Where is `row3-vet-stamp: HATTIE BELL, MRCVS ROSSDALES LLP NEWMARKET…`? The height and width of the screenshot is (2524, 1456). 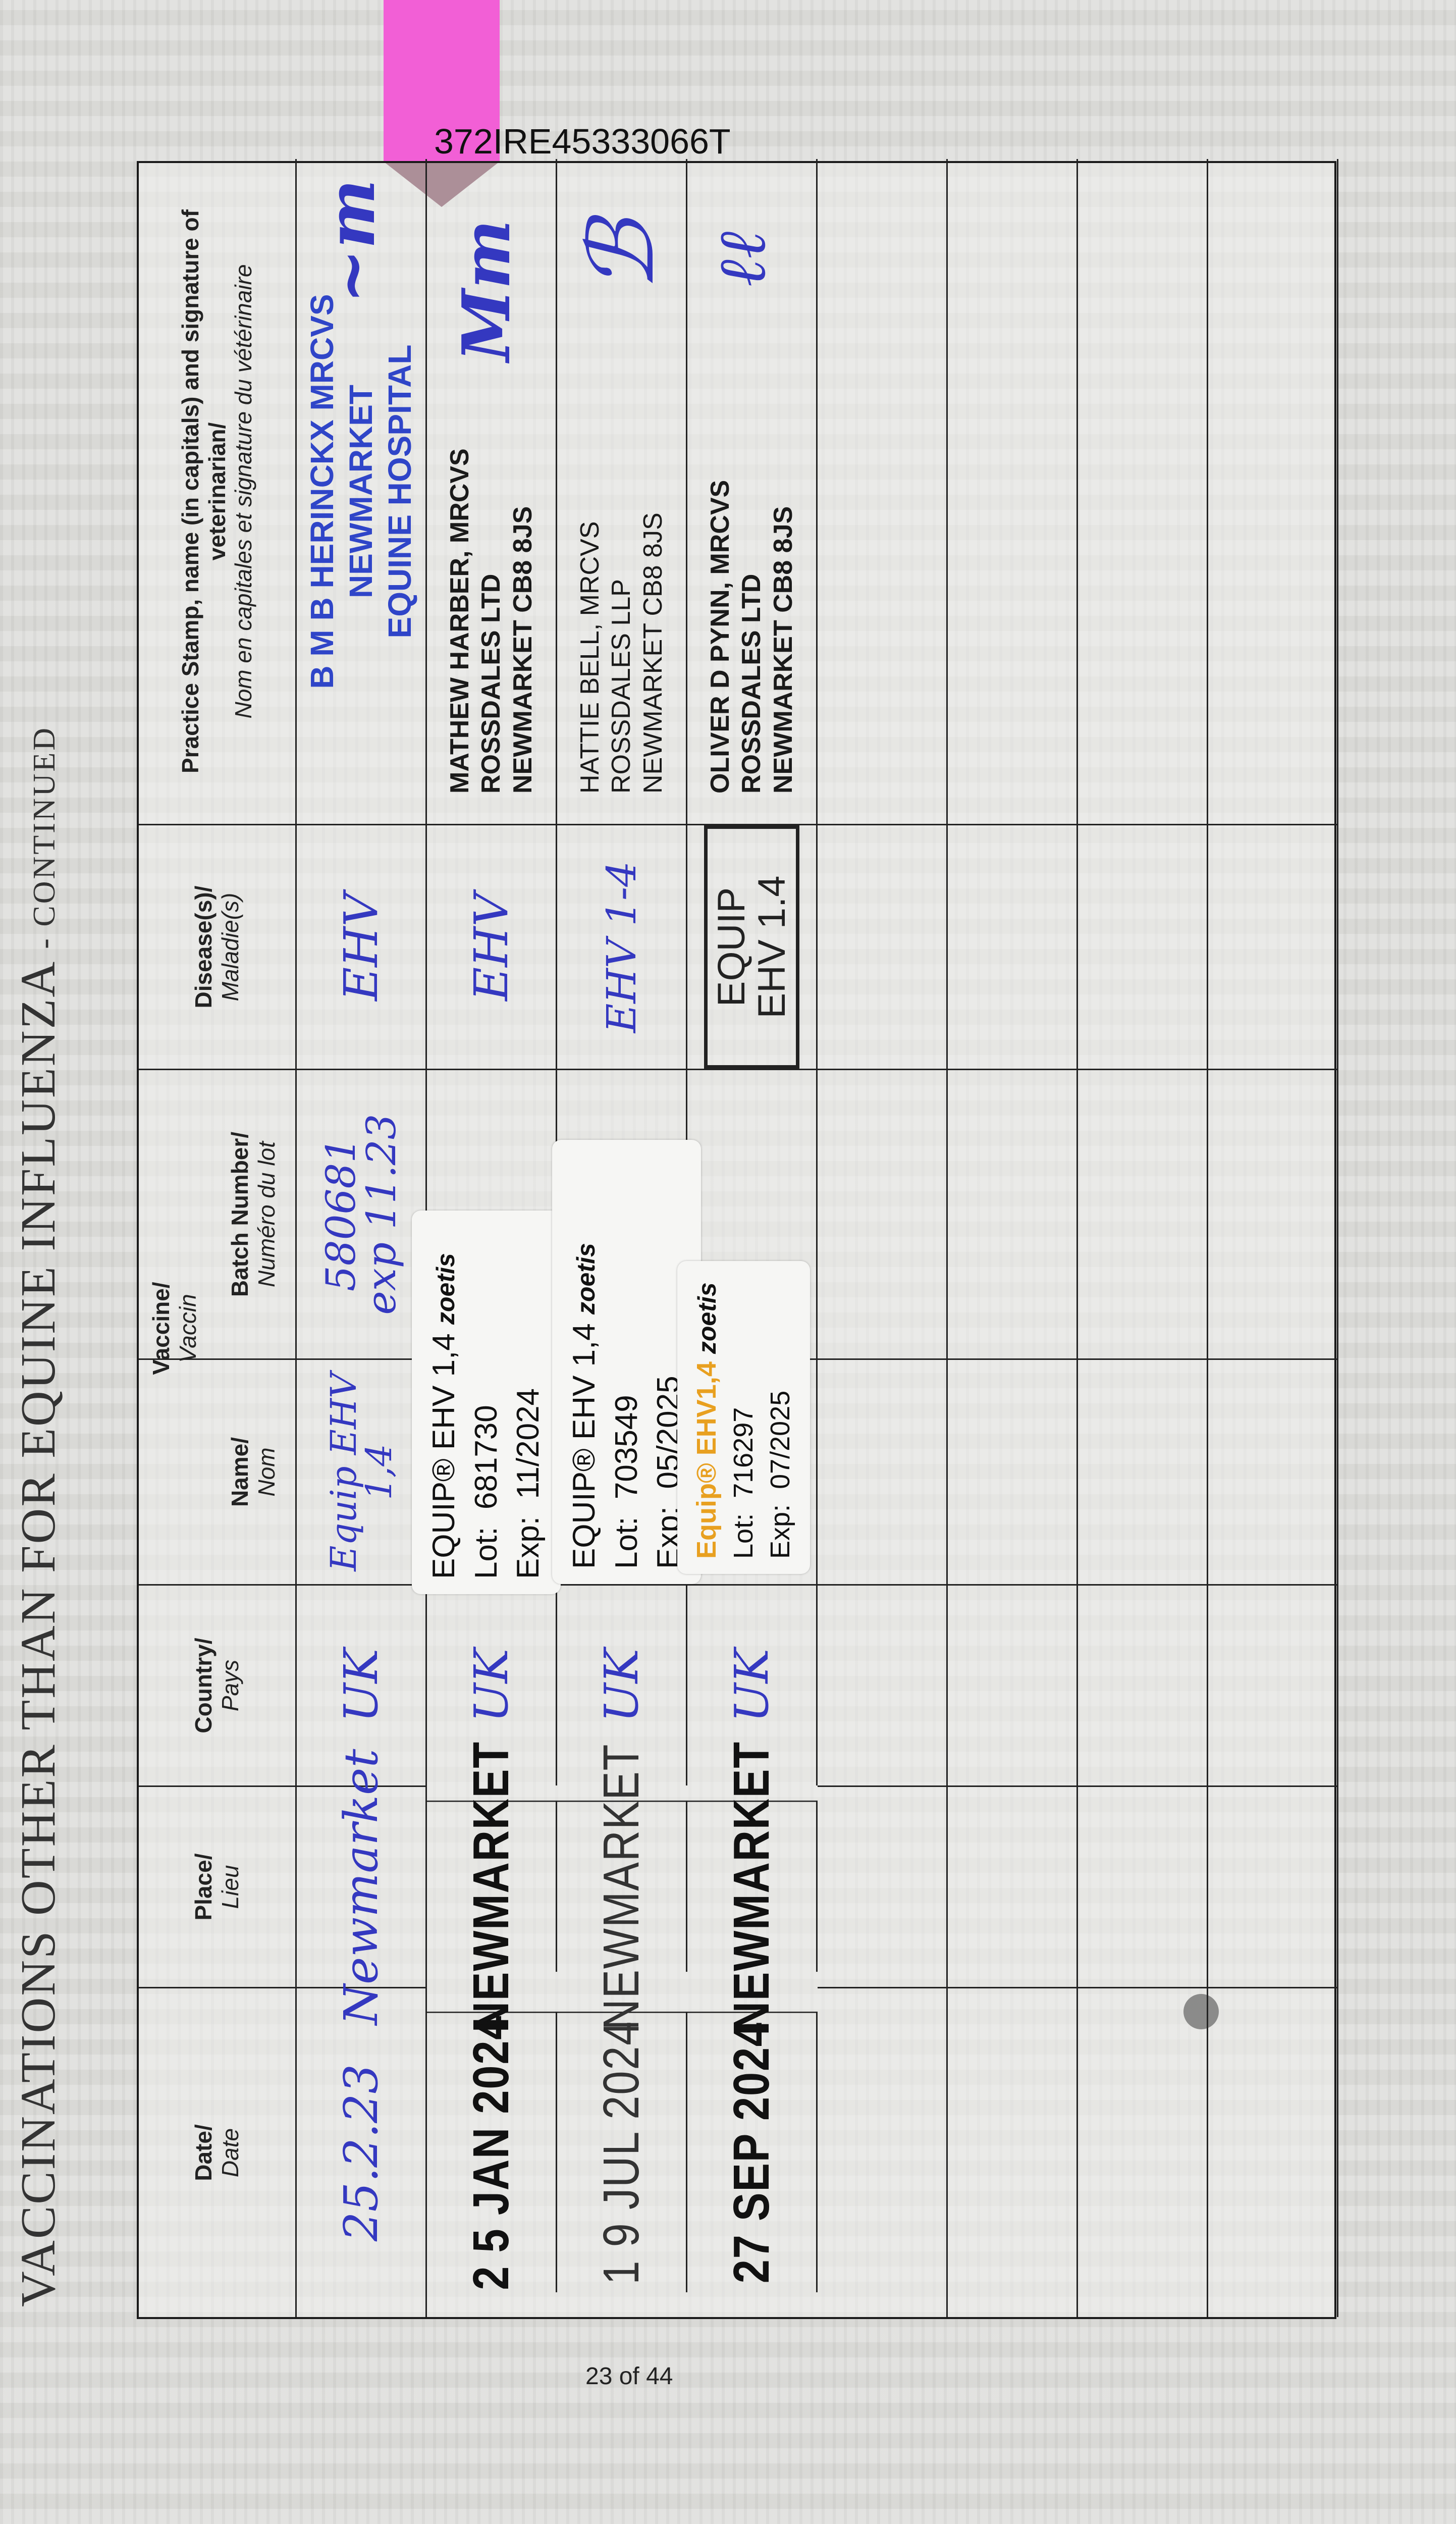
row3-vet-stamp: HATTIE BELL, MRCVS ROSSDALES LLP NEWMARKET… is located at coordinates (622, 492).